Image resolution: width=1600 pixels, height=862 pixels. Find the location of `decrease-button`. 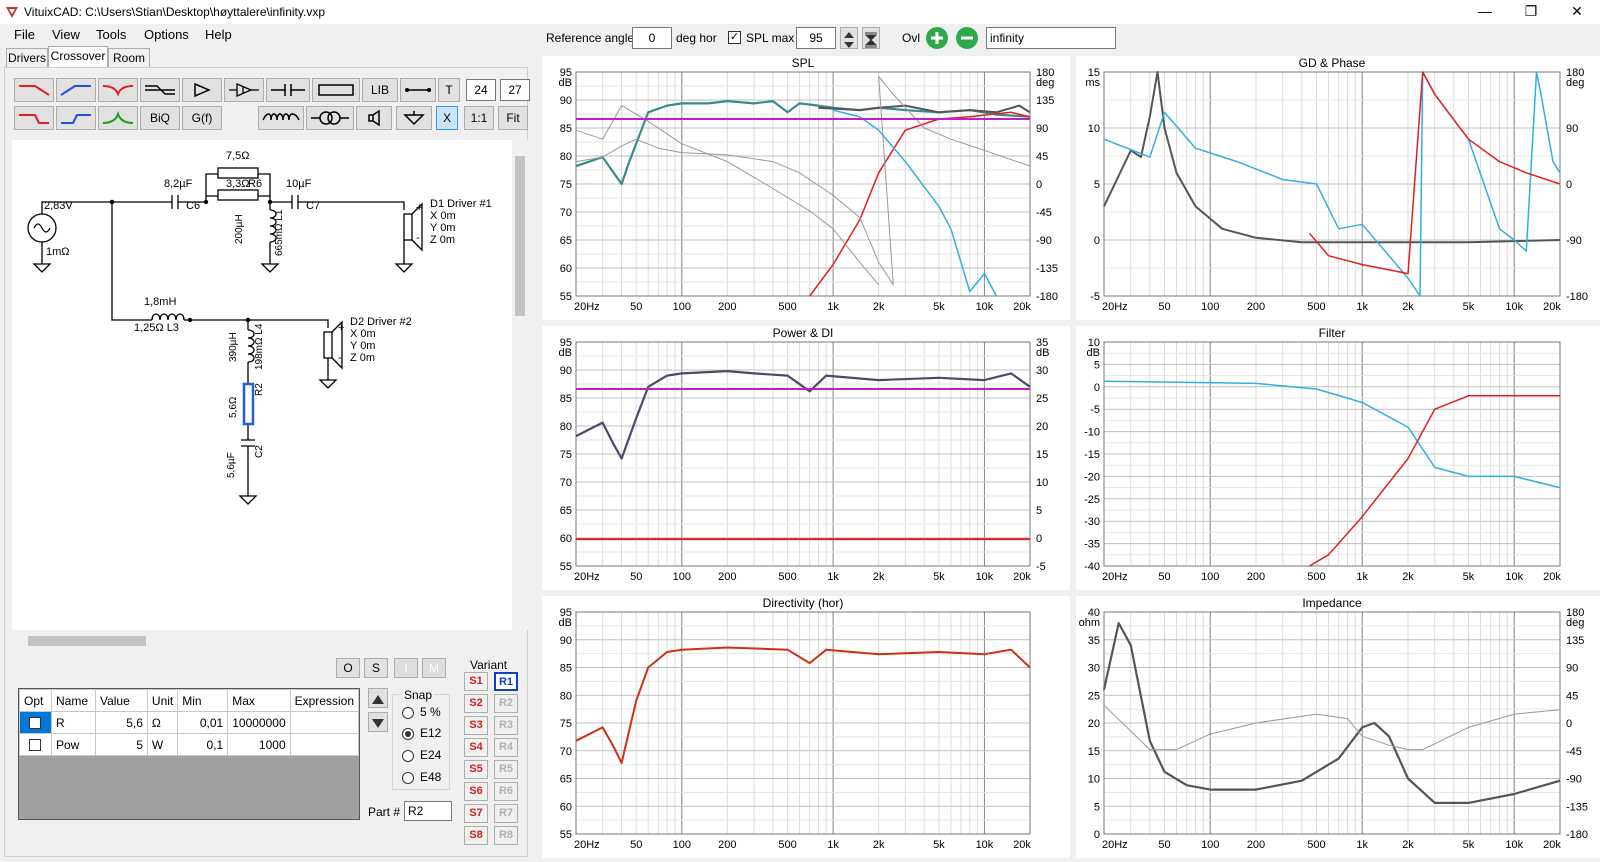

decrease-button is located at coordinates (378, 722).